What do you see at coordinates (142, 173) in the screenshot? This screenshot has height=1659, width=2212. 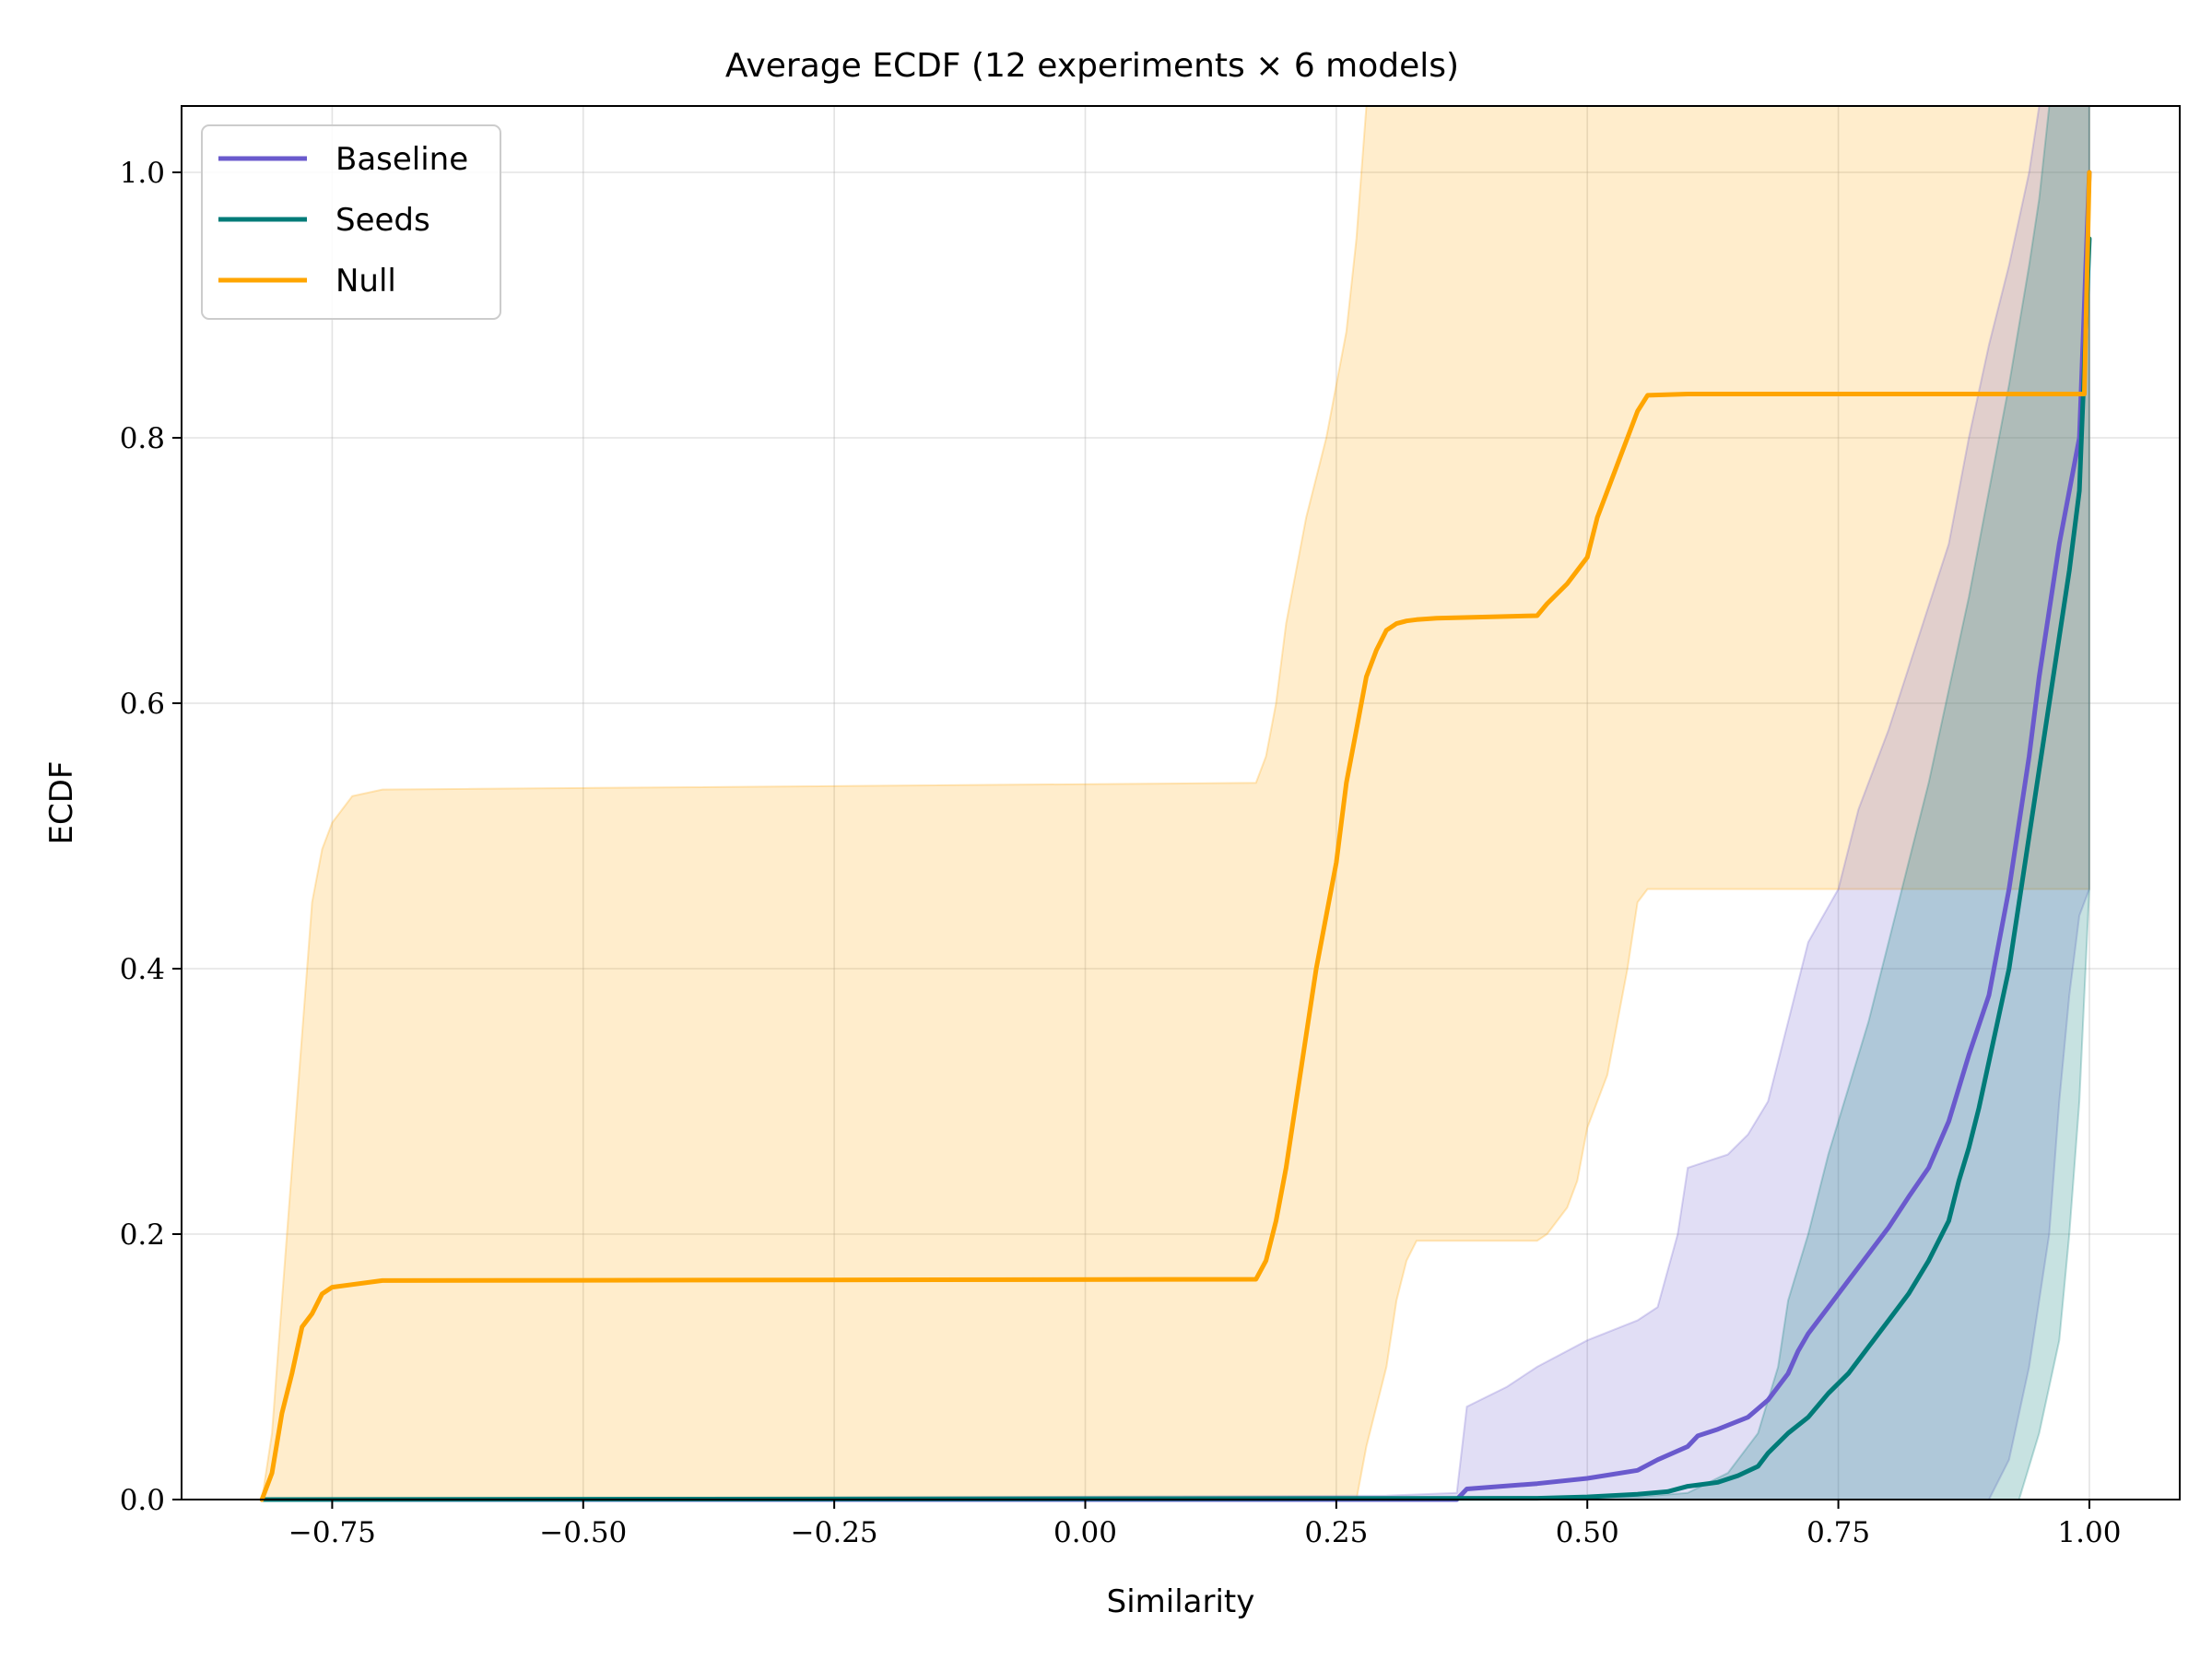 I see `y-tick-label: 1.0` at bounding box center [142, 173].